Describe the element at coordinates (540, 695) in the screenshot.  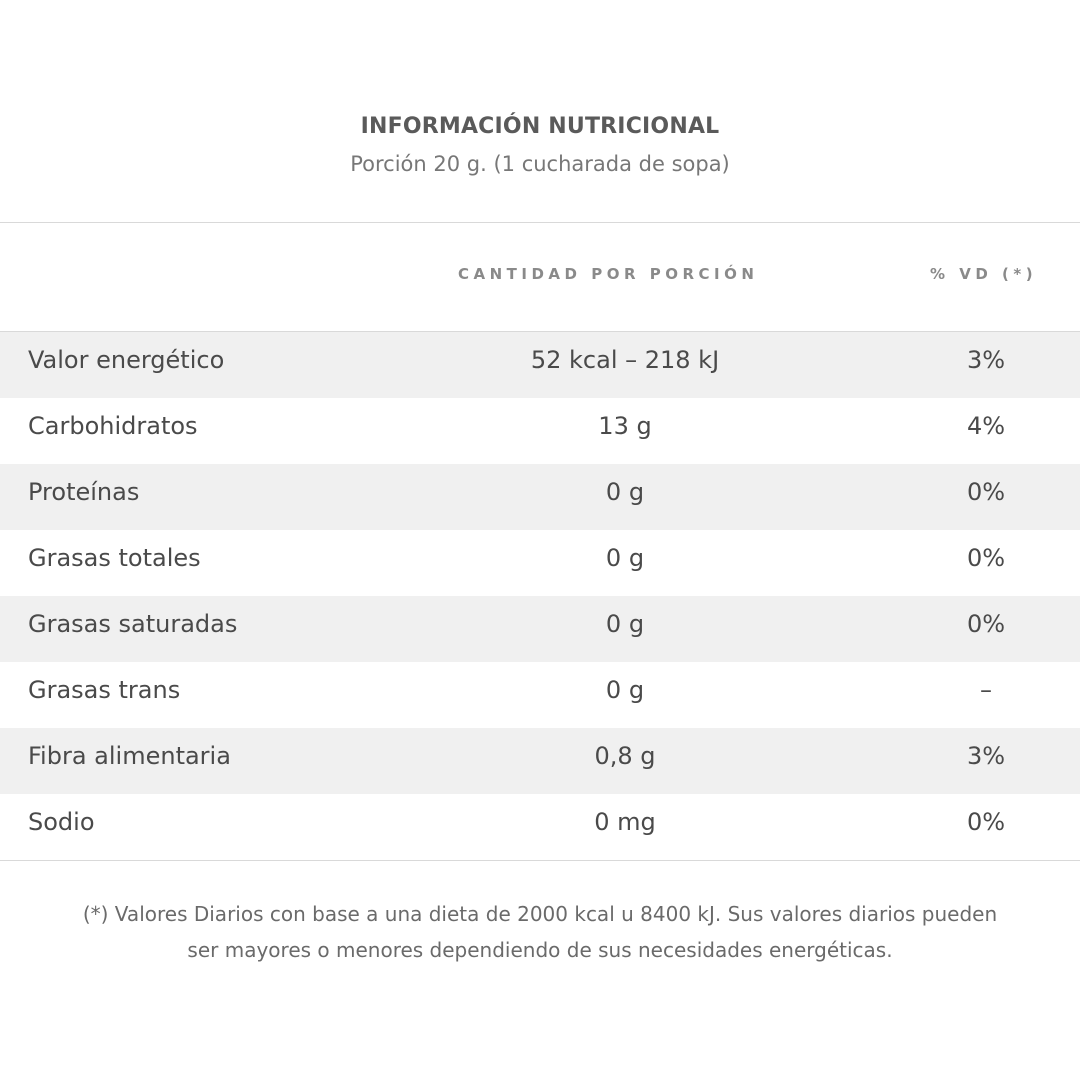
I see `table-row: Grasas trans 0 g –` at that location.